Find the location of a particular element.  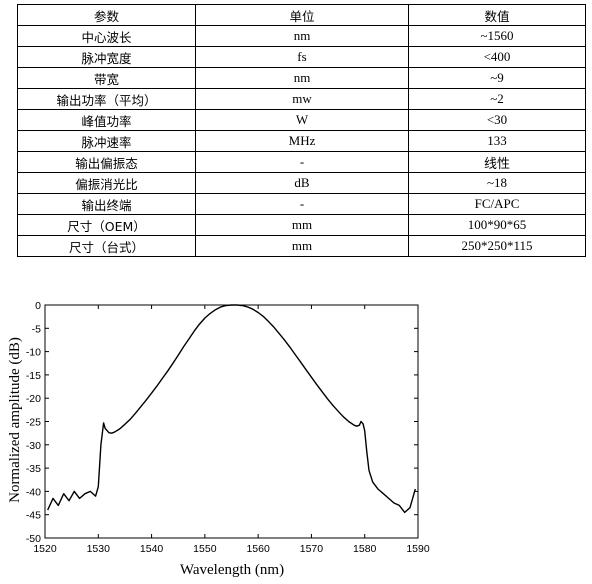

x-tick-label: 1550 is located at coordinates (205, 549).